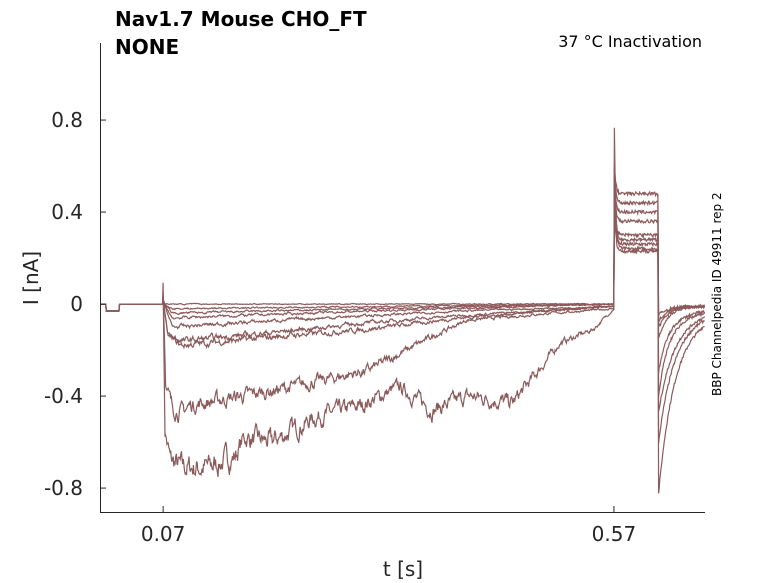 The width and height of the screenshot is (778, 583). Describe the element at coordinates (717, 294) in the screenshot. I see `side-label: BBP Channelpedia ID 49911 rep 2` at that location.